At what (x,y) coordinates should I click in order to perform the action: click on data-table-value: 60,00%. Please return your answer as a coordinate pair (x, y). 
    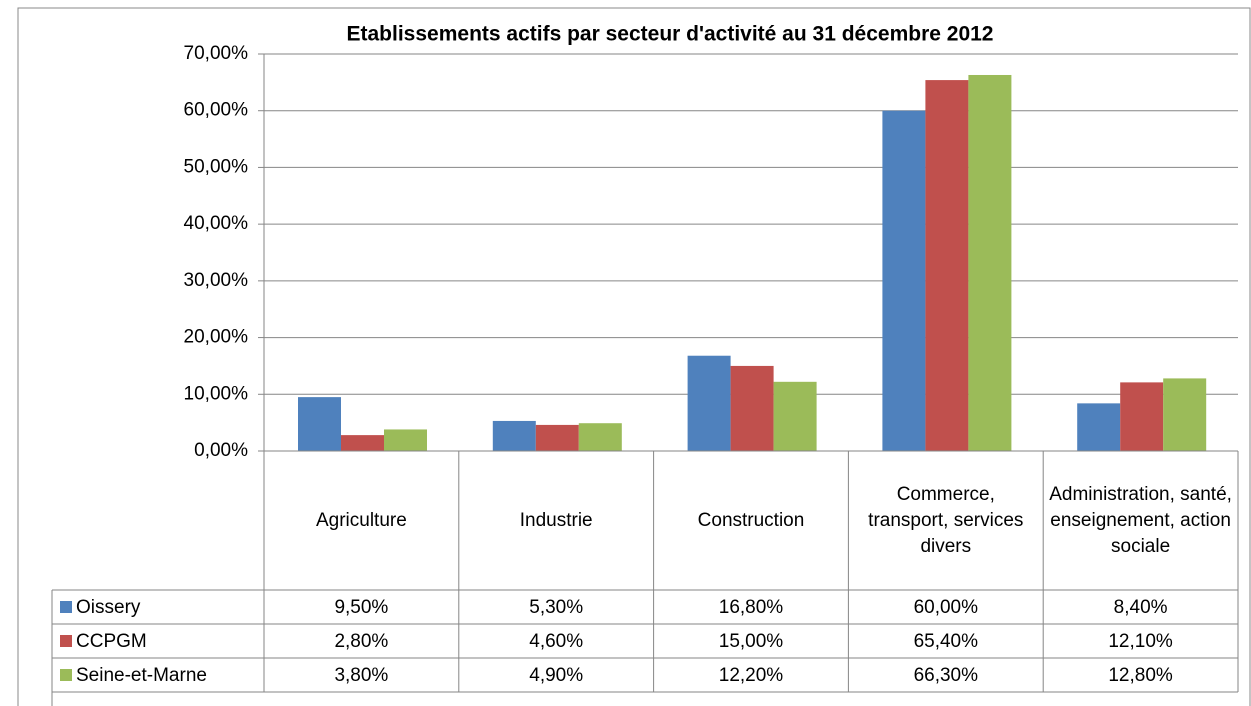
    Looking at the image, I should click on (946, 607).